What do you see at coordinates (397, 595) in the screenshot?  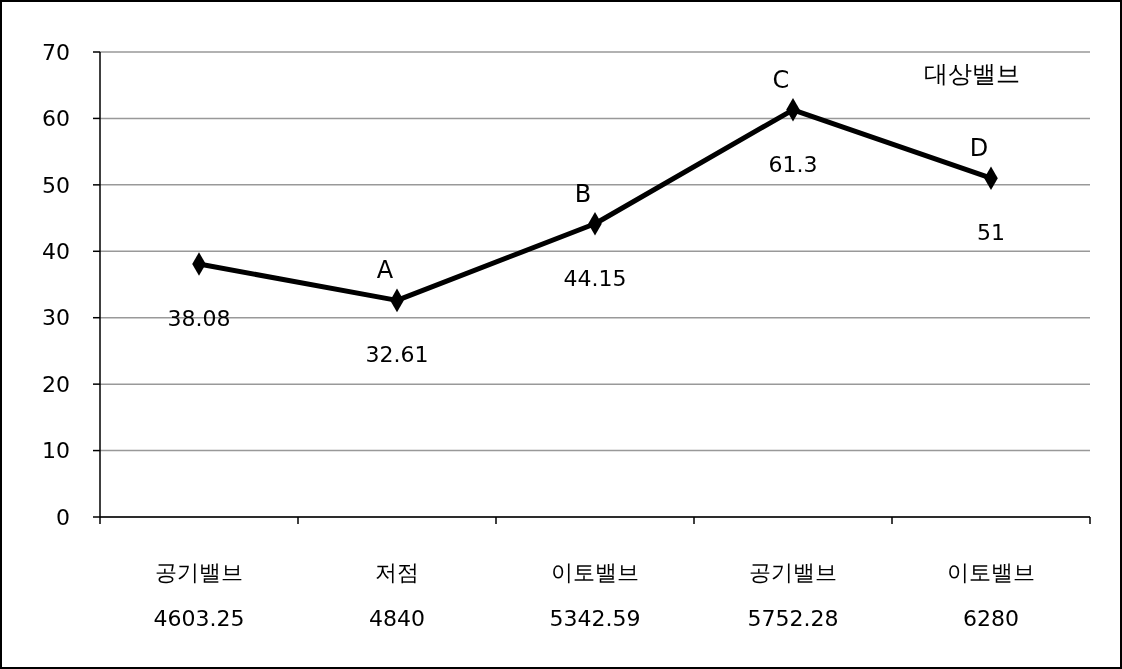 I see `x-tick-label: 저점 4840` at bounding box center [397, 595].